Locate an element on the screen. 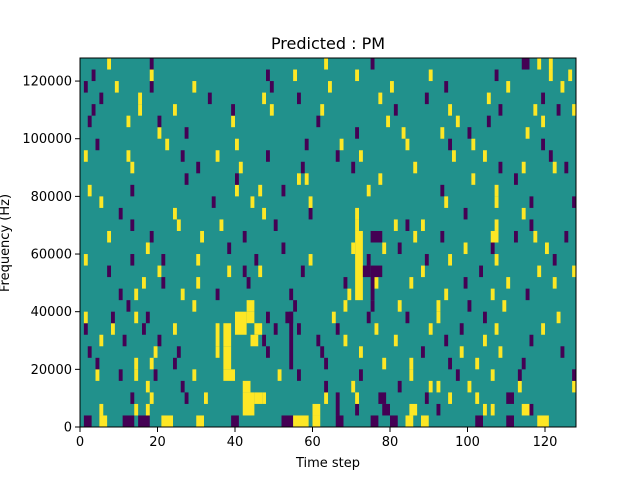 This screenshot has height=480, width=640. y-axis: 0 20000 40000 60000 80000 100000 120000 is located at coordinates (51, 255).